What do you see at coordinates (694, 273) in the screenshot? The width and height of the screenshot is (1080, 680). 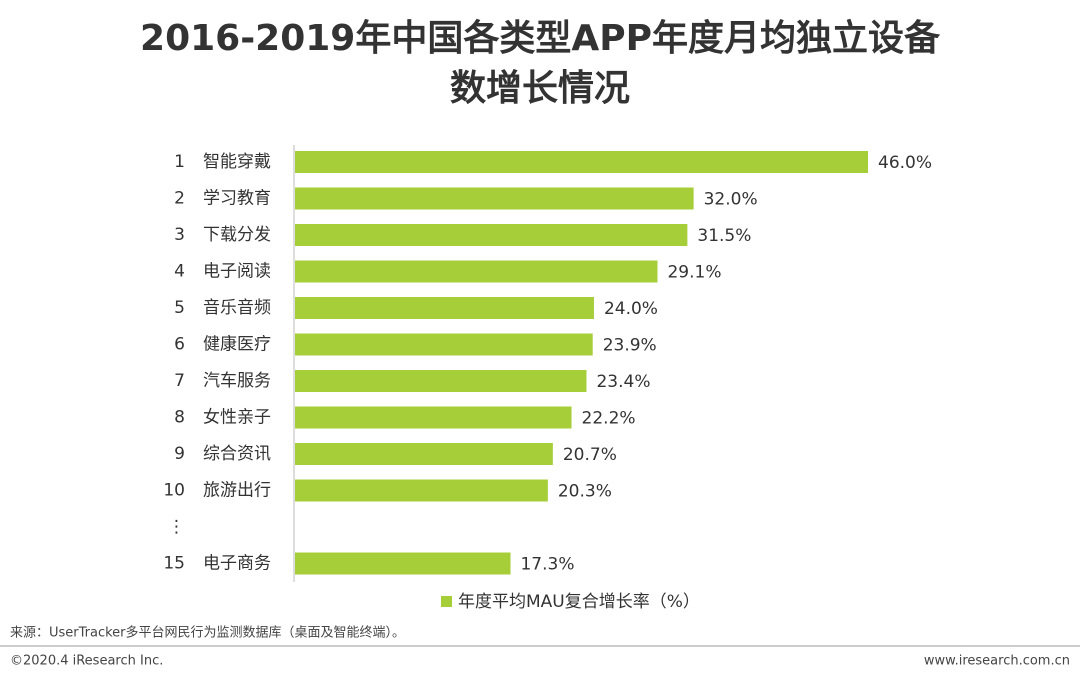 I see `value-label: 29.1%` at bounding box center [694, 273].